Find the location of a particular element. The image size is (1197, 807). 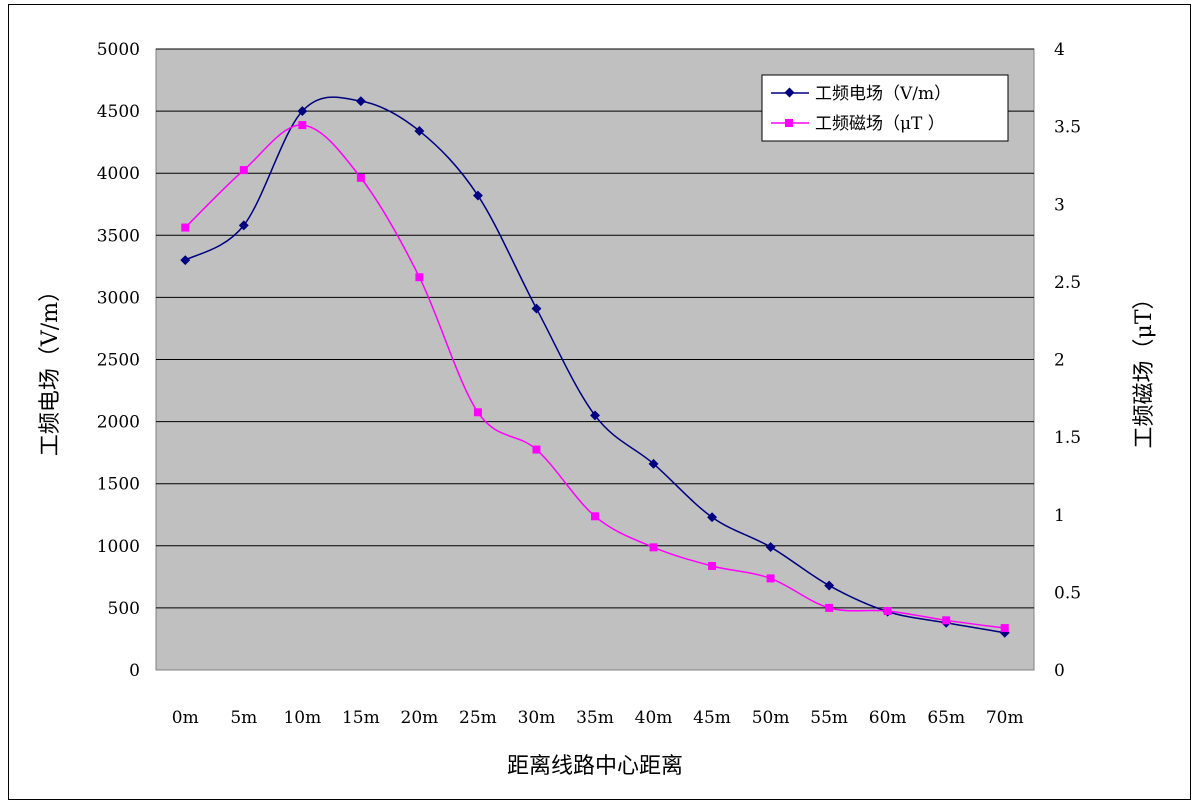

y2-tick-label: 0 is located at coordinates (1059, 671).